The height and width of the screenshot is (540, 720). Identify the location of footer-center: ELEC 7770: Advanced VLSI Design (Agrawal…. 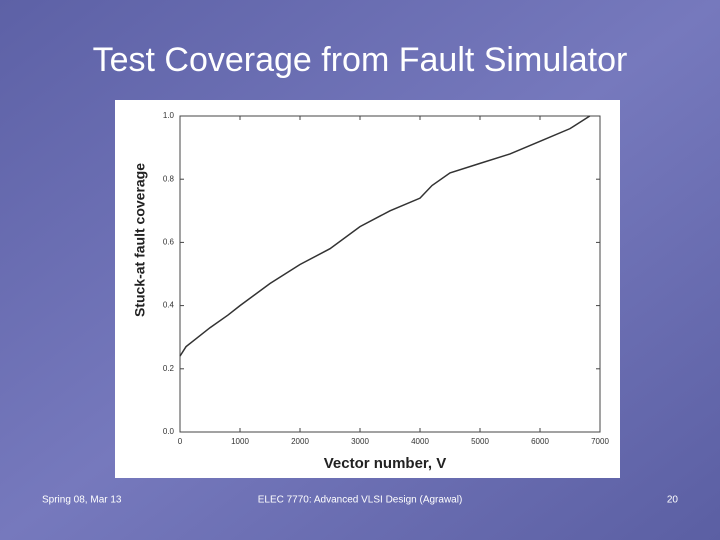
(360, 500).